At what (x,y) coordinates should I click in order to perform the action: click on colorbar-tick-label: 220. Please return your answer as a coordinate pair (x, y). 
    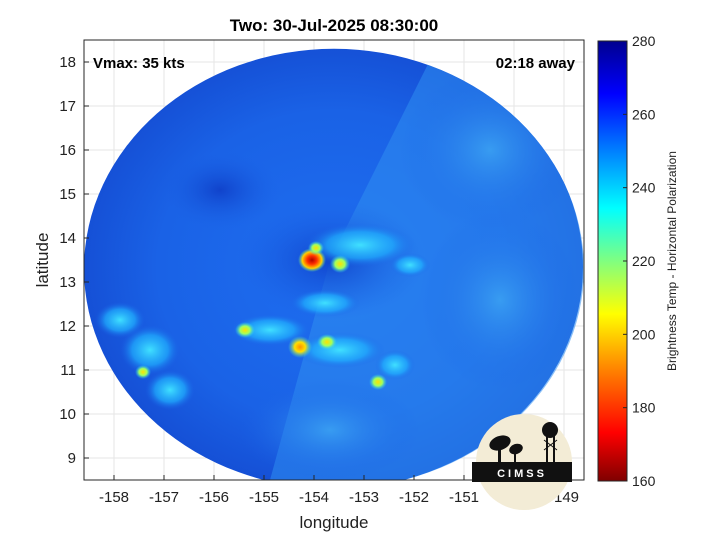
    Looking at the image, I should click on (644, 261).